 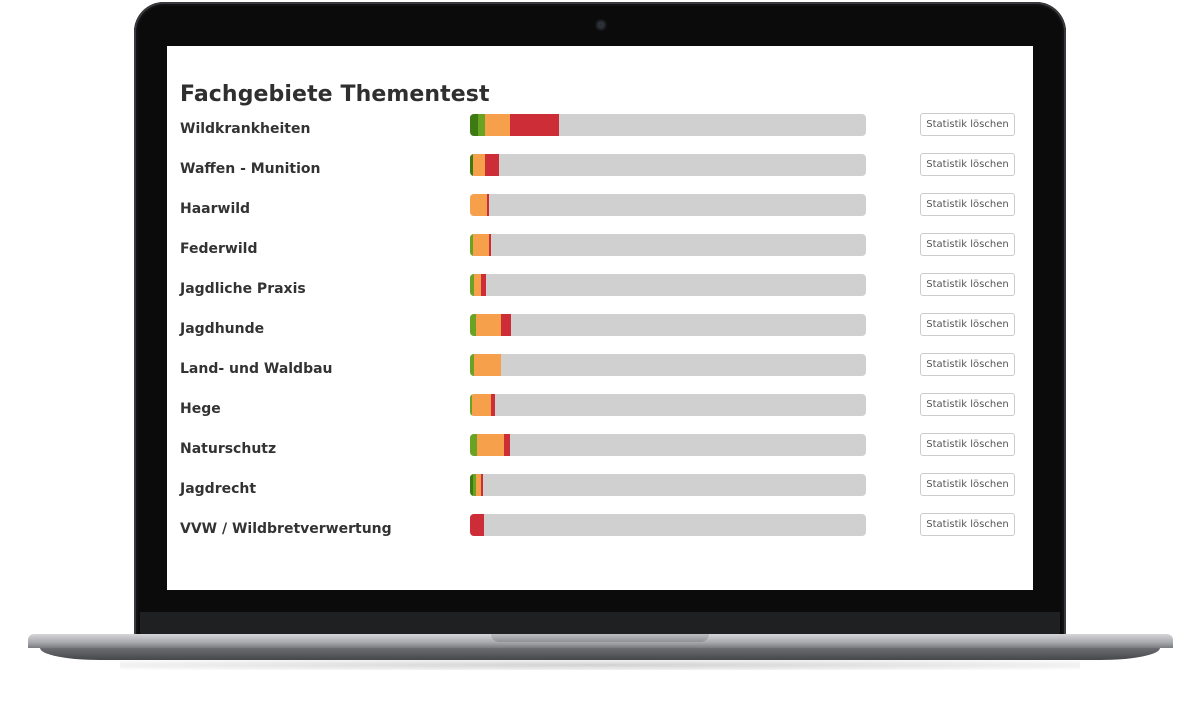 What do you see at coordinates (215, 209) in the screenshot?
I see `topic-label: Haarwild` at bounding box center [215, 209].